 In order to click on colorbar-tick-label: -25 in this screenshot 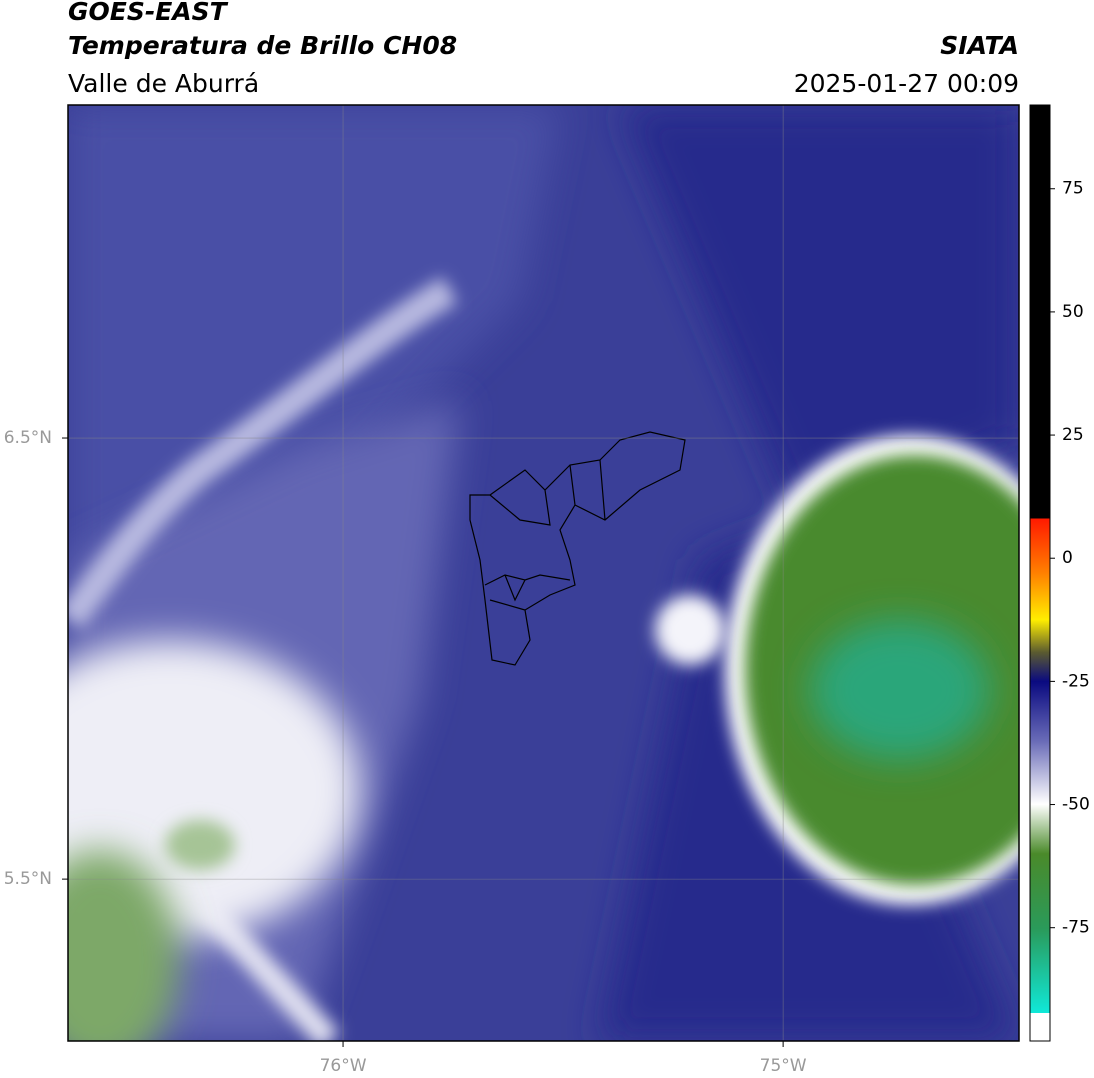, I will do `click(1076, 681)`.